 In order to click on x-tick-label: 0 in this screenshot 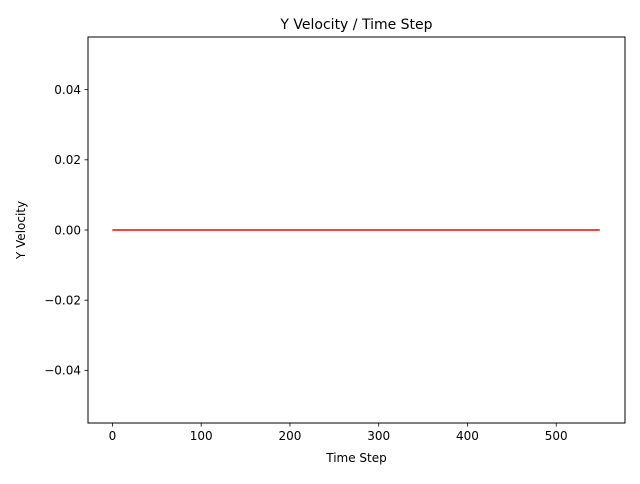, I will do `click(113, 436)`.